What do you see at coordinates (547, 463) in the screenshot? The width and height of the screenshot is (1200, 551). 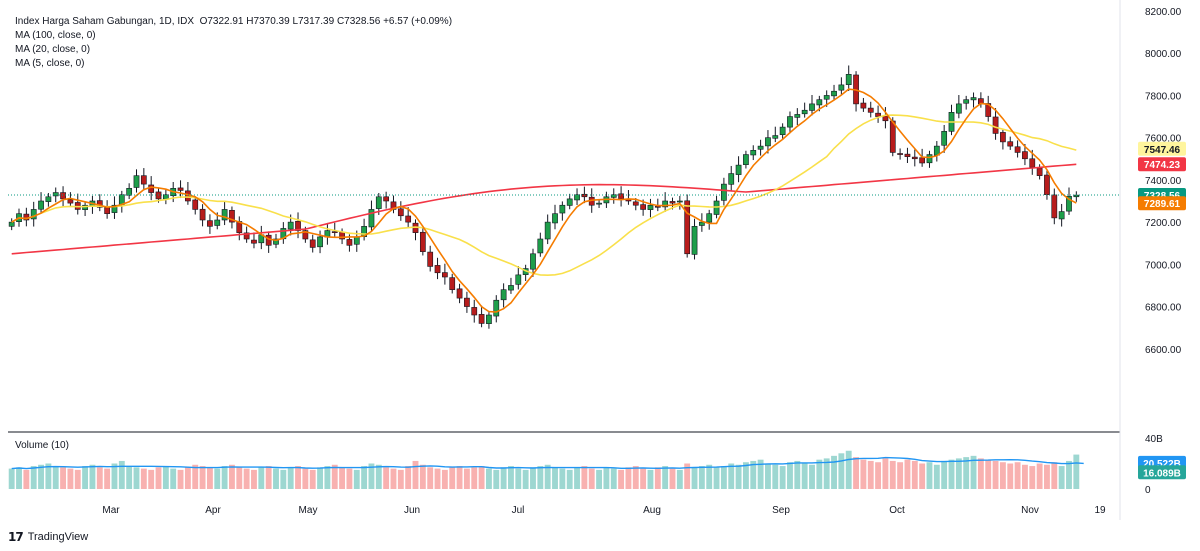 I see `volume-ma-line` at bounding box center [547, 463].